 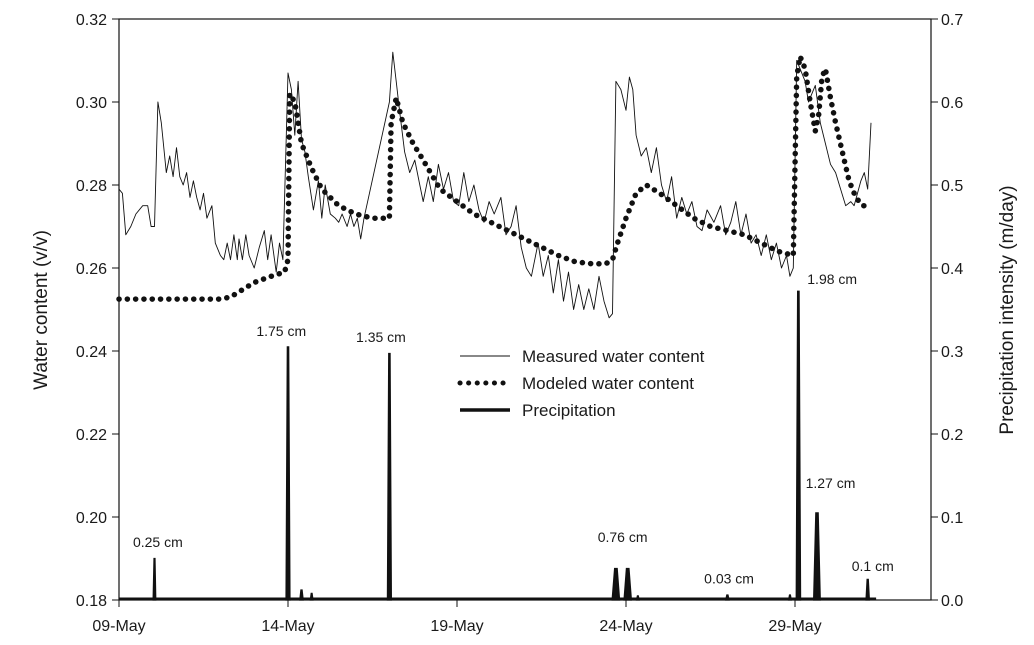 I want to click on y-axis-left: 0.18 0.20 0.22 0.24 0.26 0.28 0.30 0.32, so click(x=97, y=311).